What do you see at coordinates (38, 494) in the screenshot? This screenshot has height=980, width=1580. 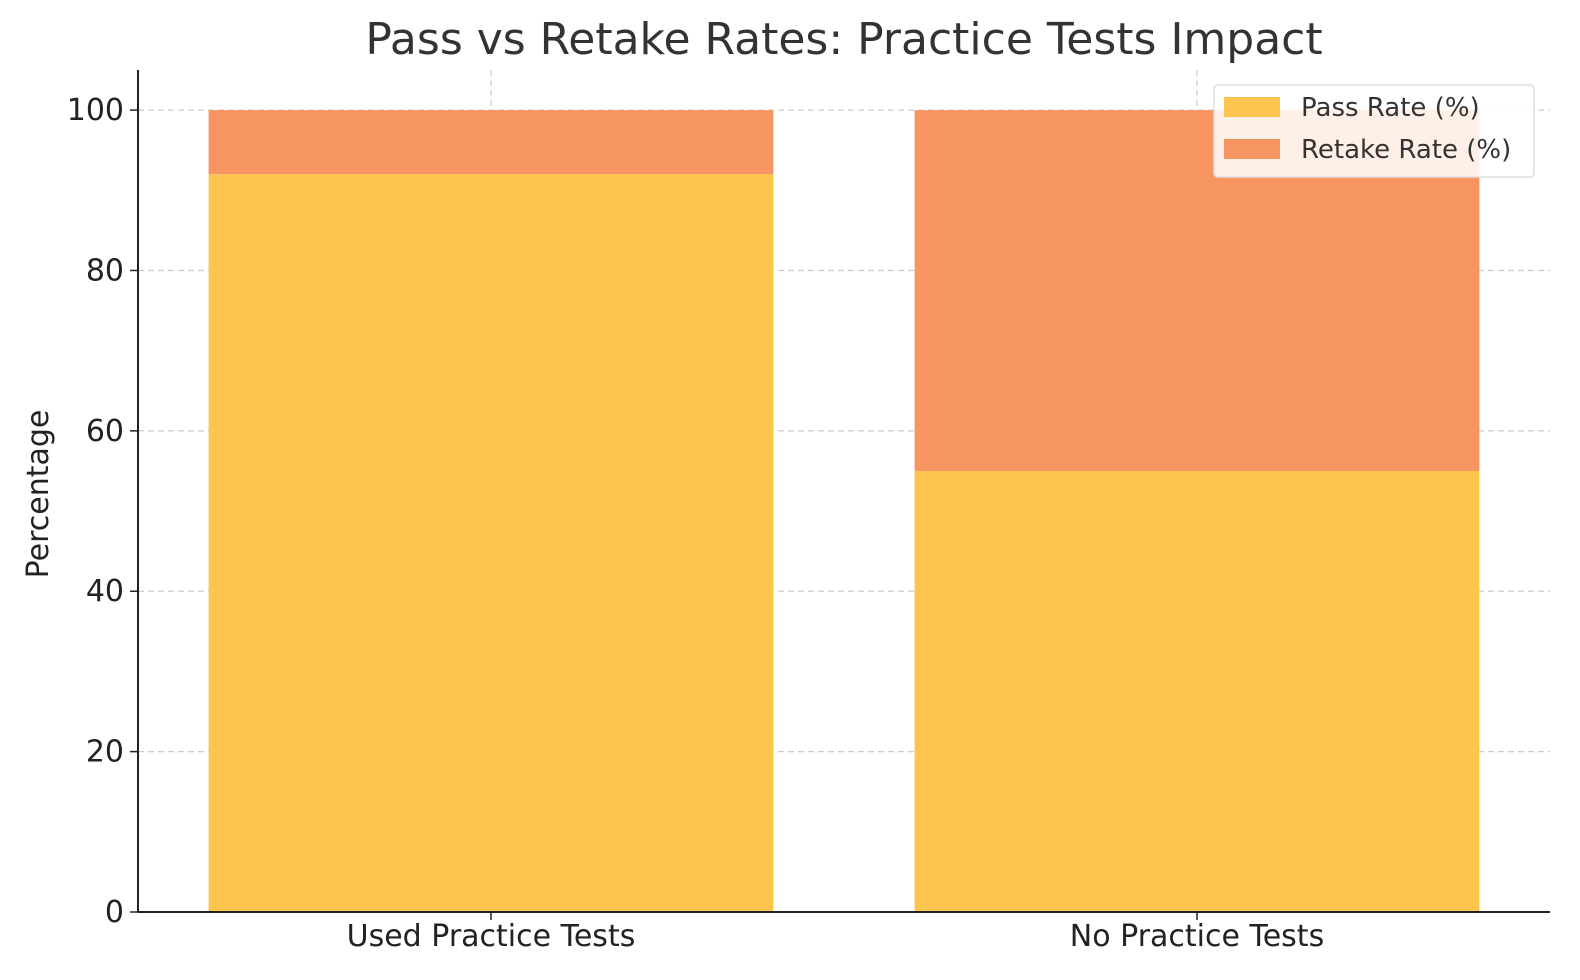 I see `y-axis-label: Percentage` at bounding box center [38, 494].